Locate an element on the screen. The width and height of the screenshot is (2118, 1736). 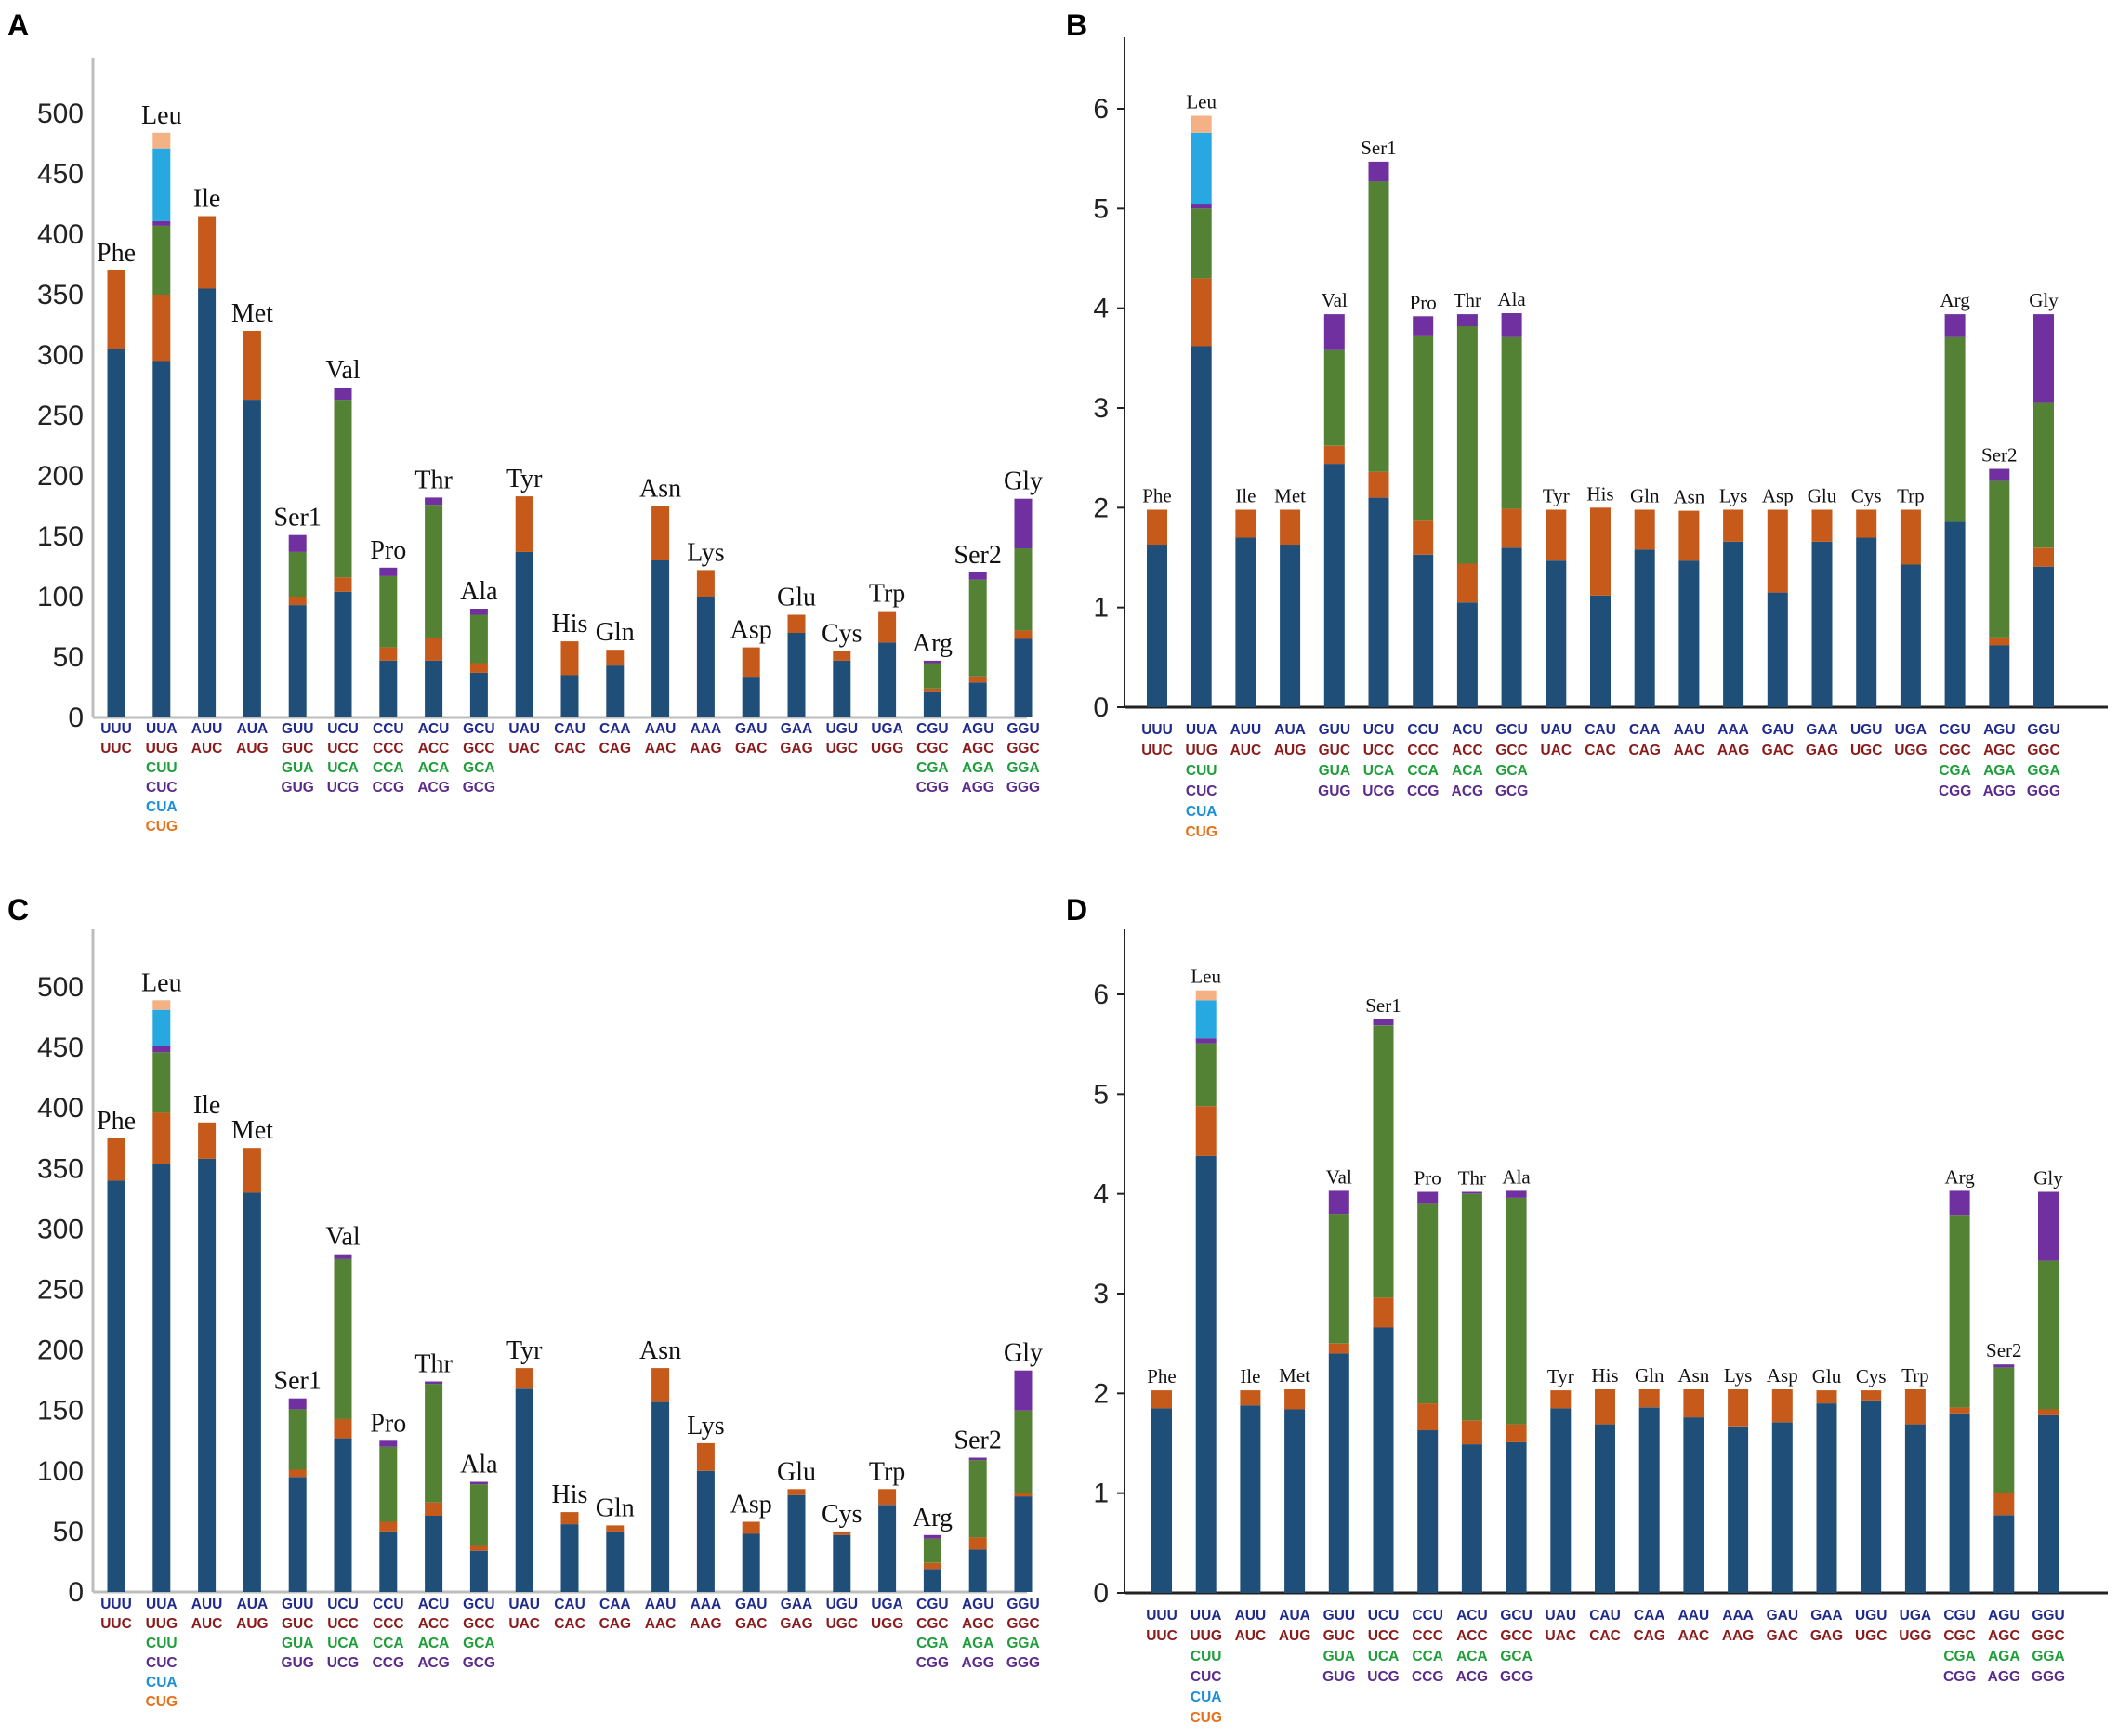
codon-label: CAU is located at coordinates (569, 729).